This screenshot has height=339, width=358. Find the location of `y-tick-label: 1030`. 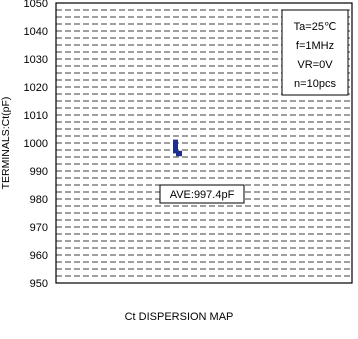

y-tick-label: 1030 is located at coordinates (36, 60).